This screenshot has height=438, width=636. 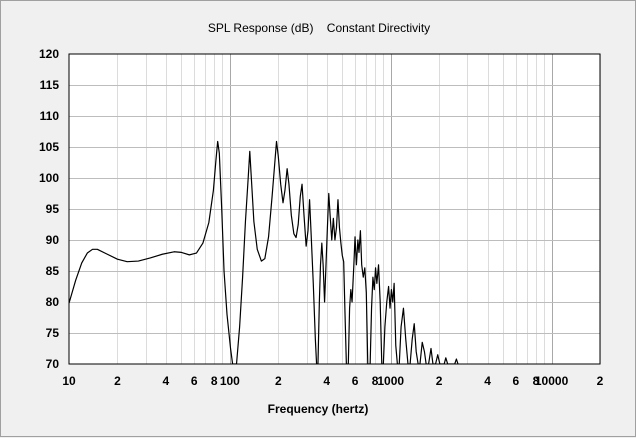 I want to click on y-tick-label: 85, so click(x=53, y=271).